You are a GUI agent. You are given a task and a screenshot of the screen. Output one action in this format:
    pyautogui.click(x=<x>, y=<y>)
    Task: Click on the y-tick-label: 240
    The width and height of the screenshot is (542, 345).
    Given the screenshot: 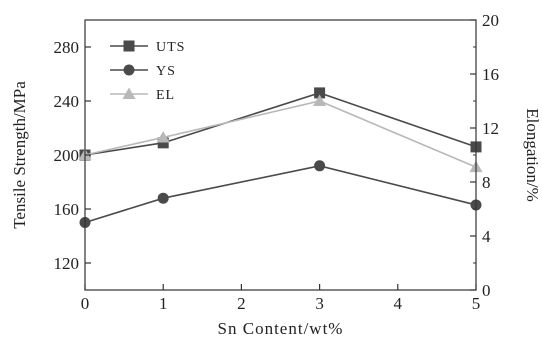 What is the action you would take?
    pyautogui.click(x=67, y=101)
    